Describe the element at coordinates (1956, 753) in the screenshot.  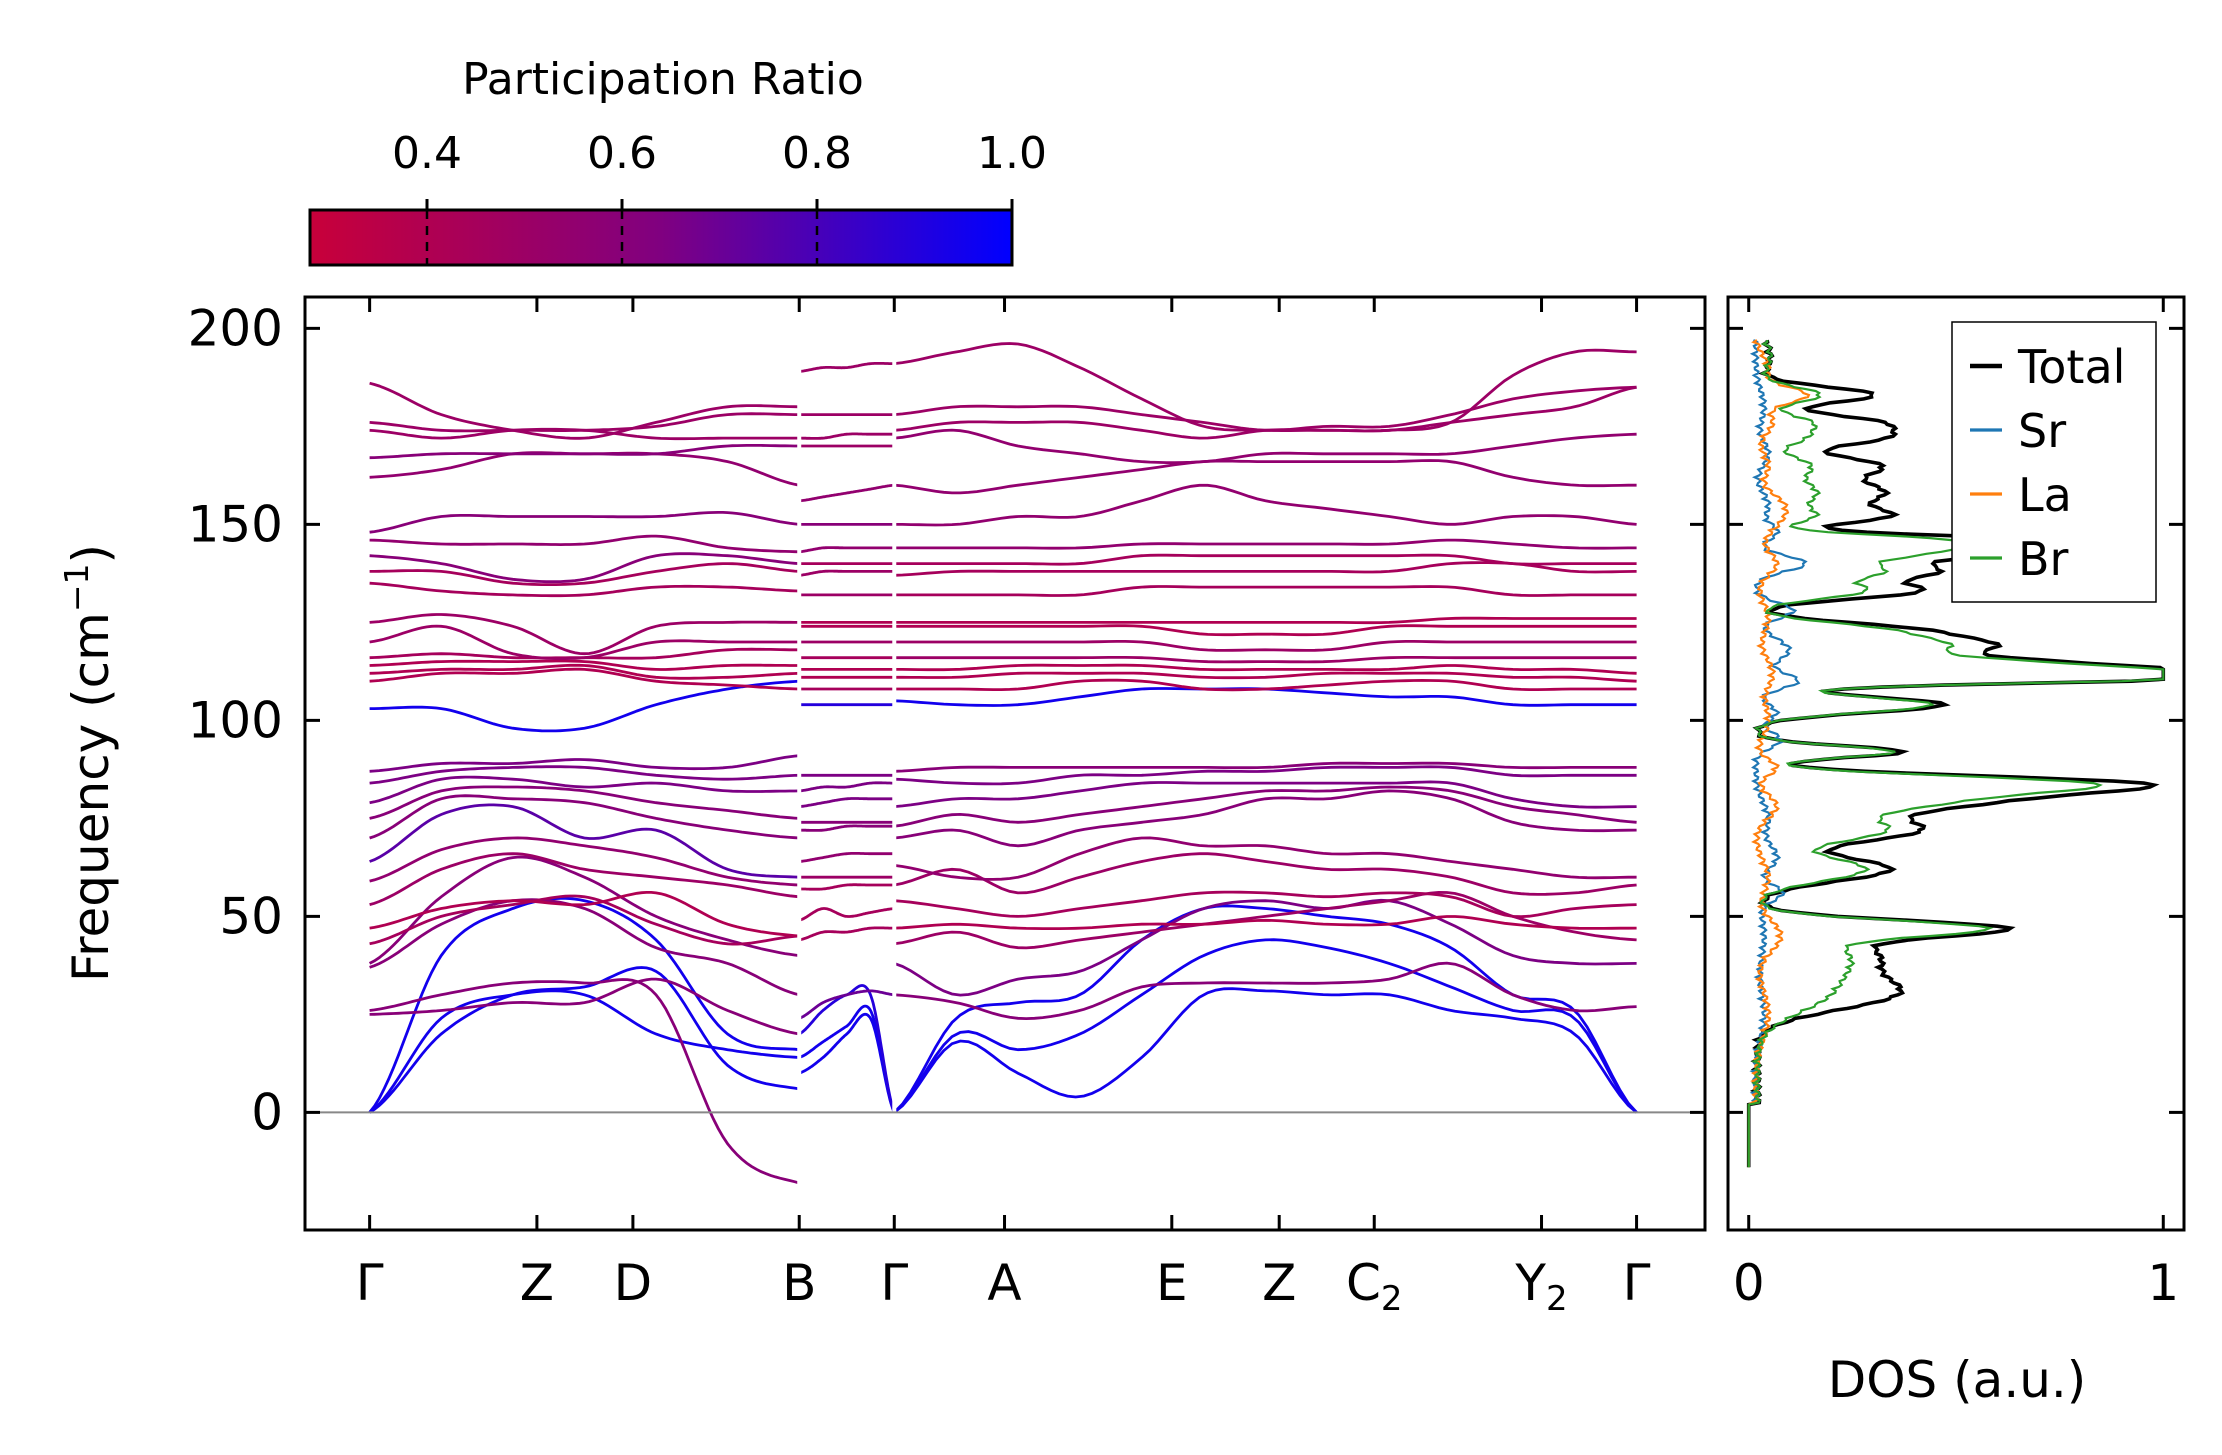
I see `dos-curves` at that location.